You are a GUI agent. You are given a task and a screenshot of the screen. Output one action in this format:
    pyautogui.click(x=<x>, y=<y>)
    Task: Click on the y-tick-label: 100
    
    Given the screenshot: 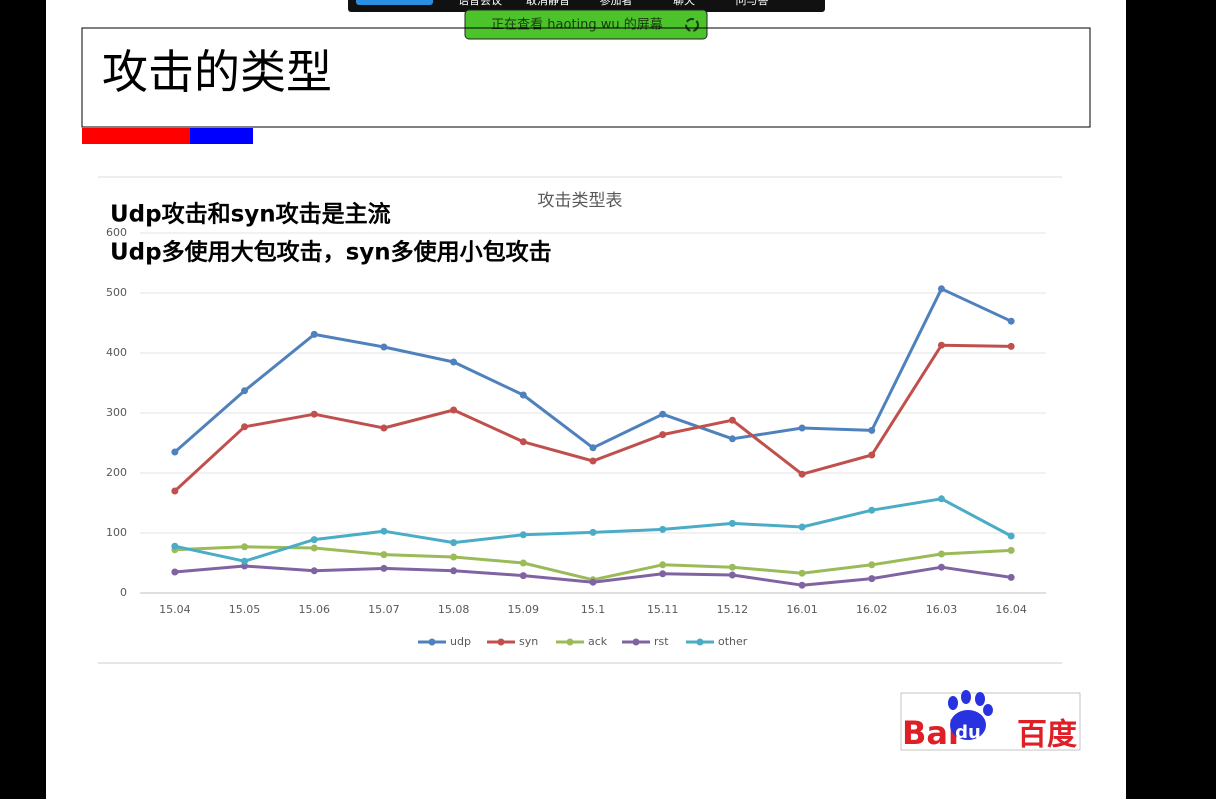 What is the action you would take?
    pyautogui.click(x=116, y=532)
    